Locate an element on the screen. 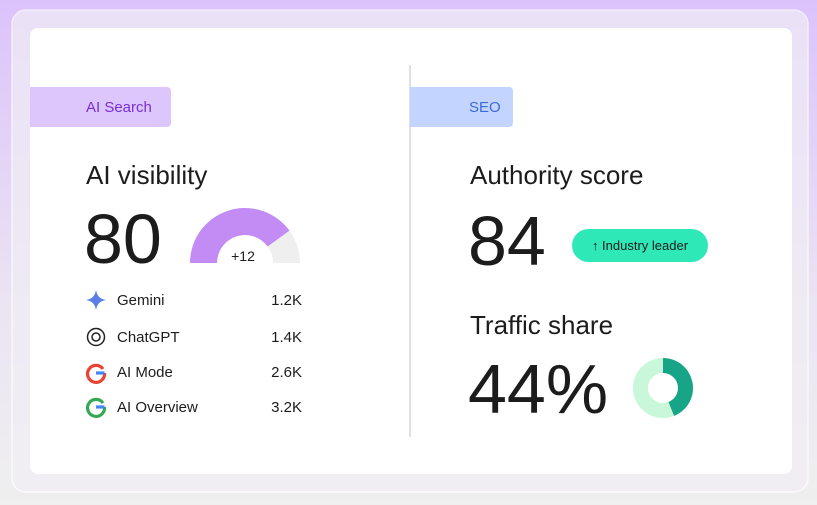 Image resolution: width=817 pixels, height=505 pixels. heading: Authority score is located at coordinates (556, 175).